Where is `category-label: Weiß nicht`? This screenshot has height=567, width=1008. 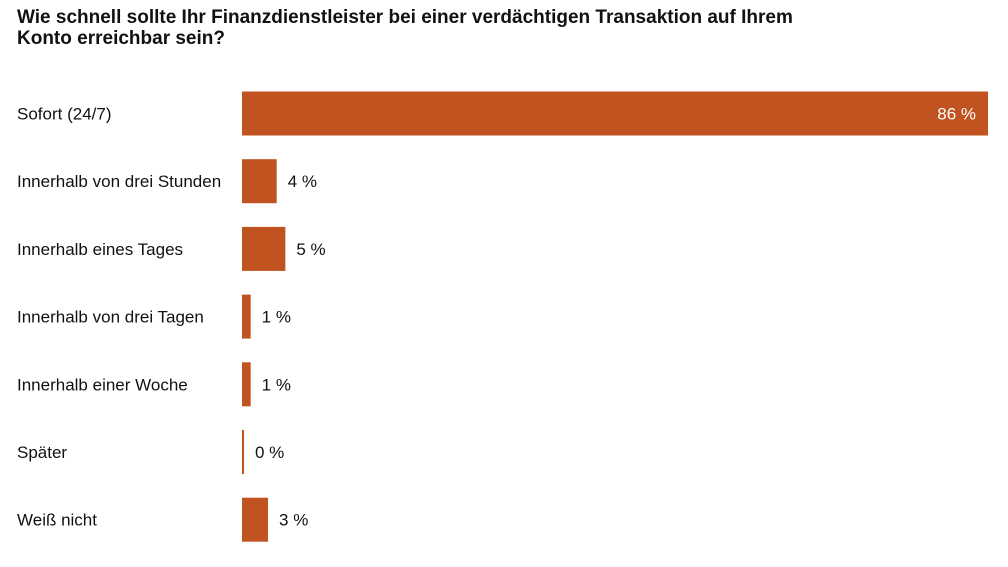 category-label: Weiß nicht is located at coordinates (57, 520).